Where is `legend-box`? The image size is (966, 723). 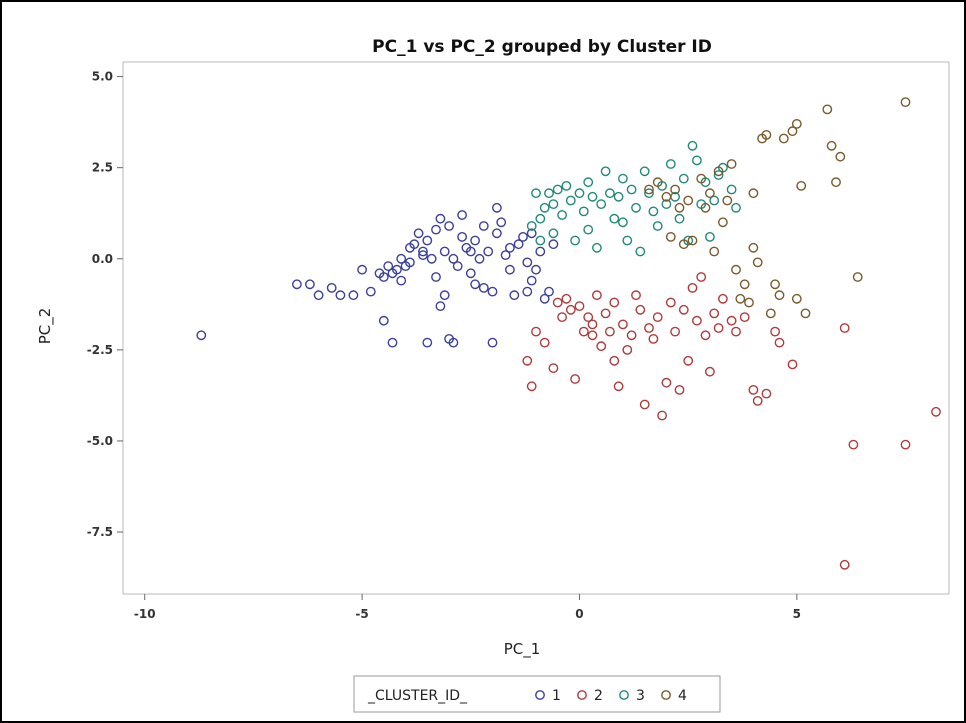 legend-box is located at coordinates (537, 694).